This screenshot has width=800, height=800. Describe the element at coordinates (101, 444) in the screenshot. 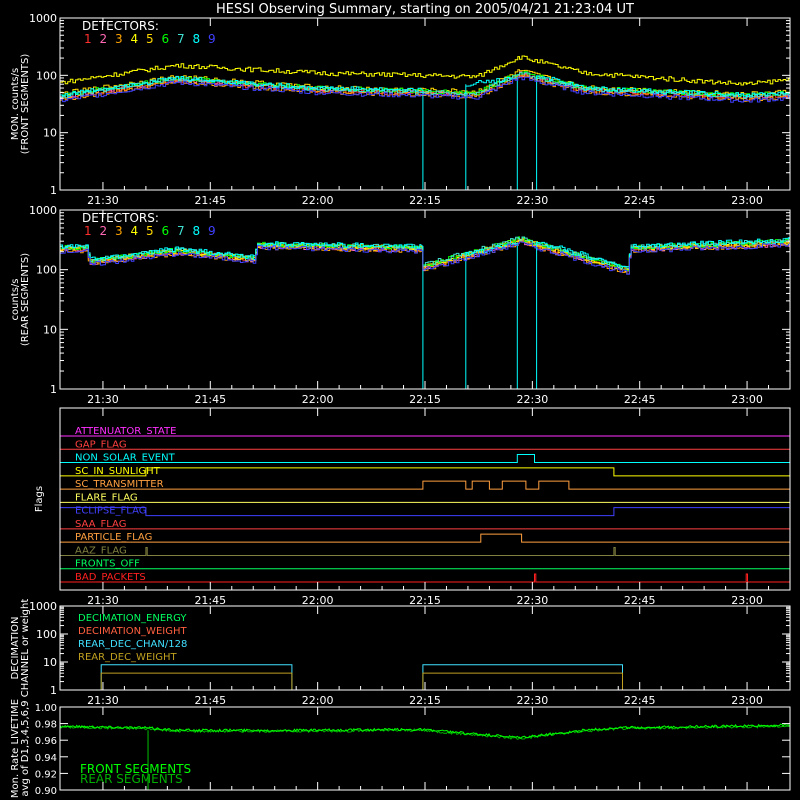

I see `flag-label-gap-flag: GAP_FLAG` at that location.